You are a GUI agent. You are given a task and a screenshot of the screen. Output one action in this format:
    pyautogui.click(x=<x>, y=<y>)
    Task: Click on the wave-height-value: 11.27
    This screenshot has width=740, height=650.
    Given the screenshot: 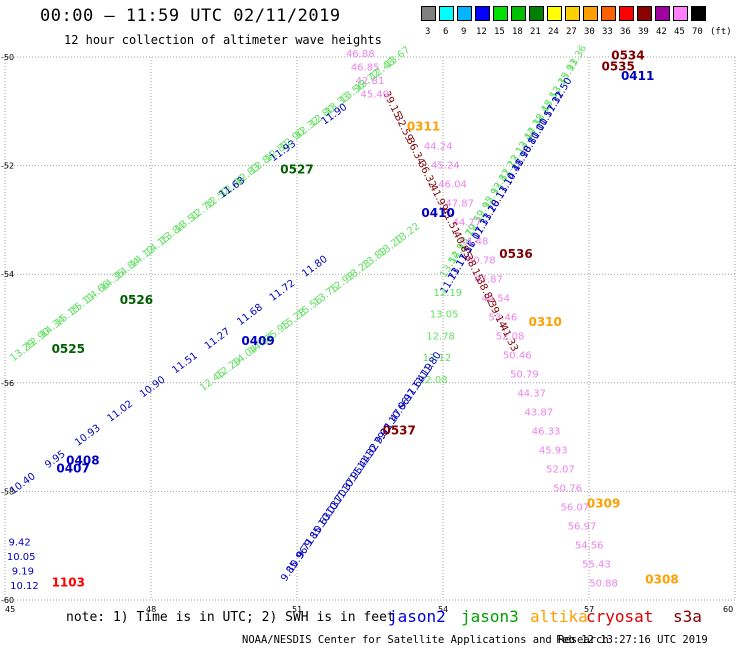 What is the action you would take?
    pyautogui.click(x=218, y=339)
    